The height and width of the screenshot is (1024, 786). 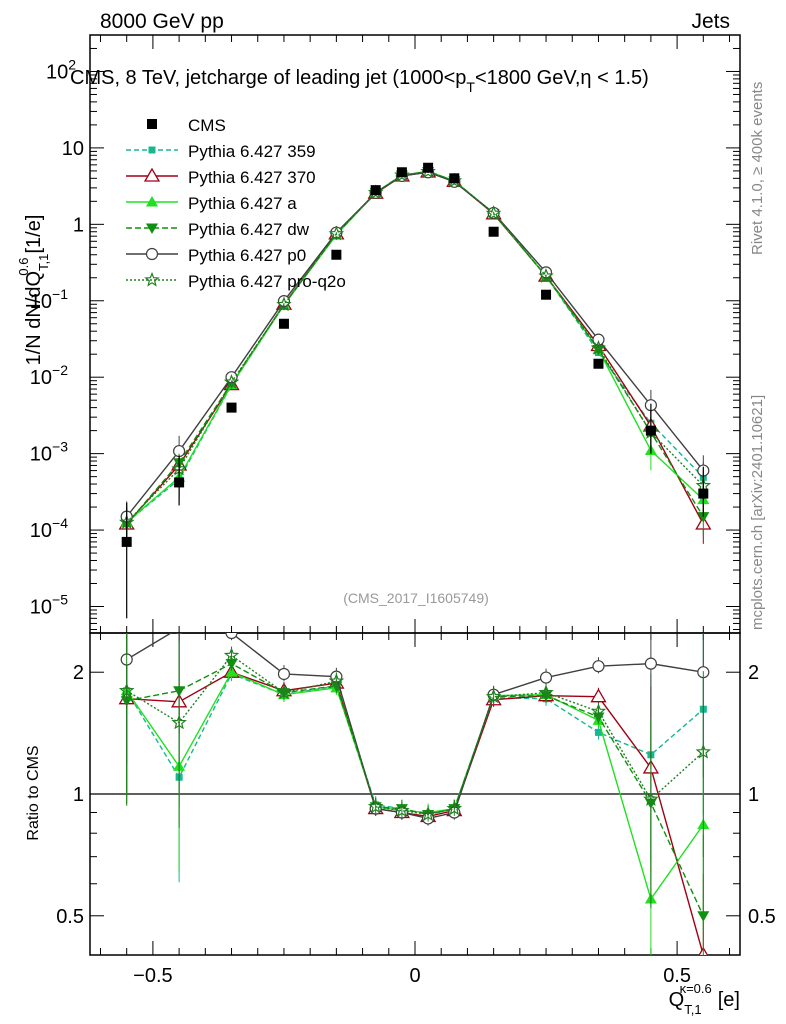 I want to click on y-axis-label: 1/N dN/dQT,10.6[1/e], so click(x=33, y=290).